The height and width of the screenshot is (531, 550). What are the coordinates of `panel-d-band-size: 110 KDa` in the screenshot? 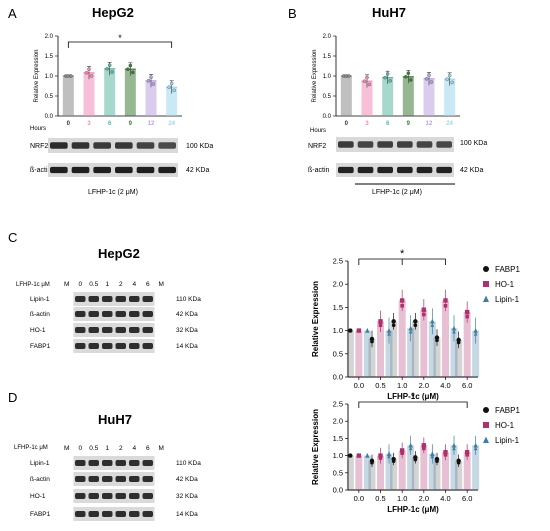 It's located at (188, 463).